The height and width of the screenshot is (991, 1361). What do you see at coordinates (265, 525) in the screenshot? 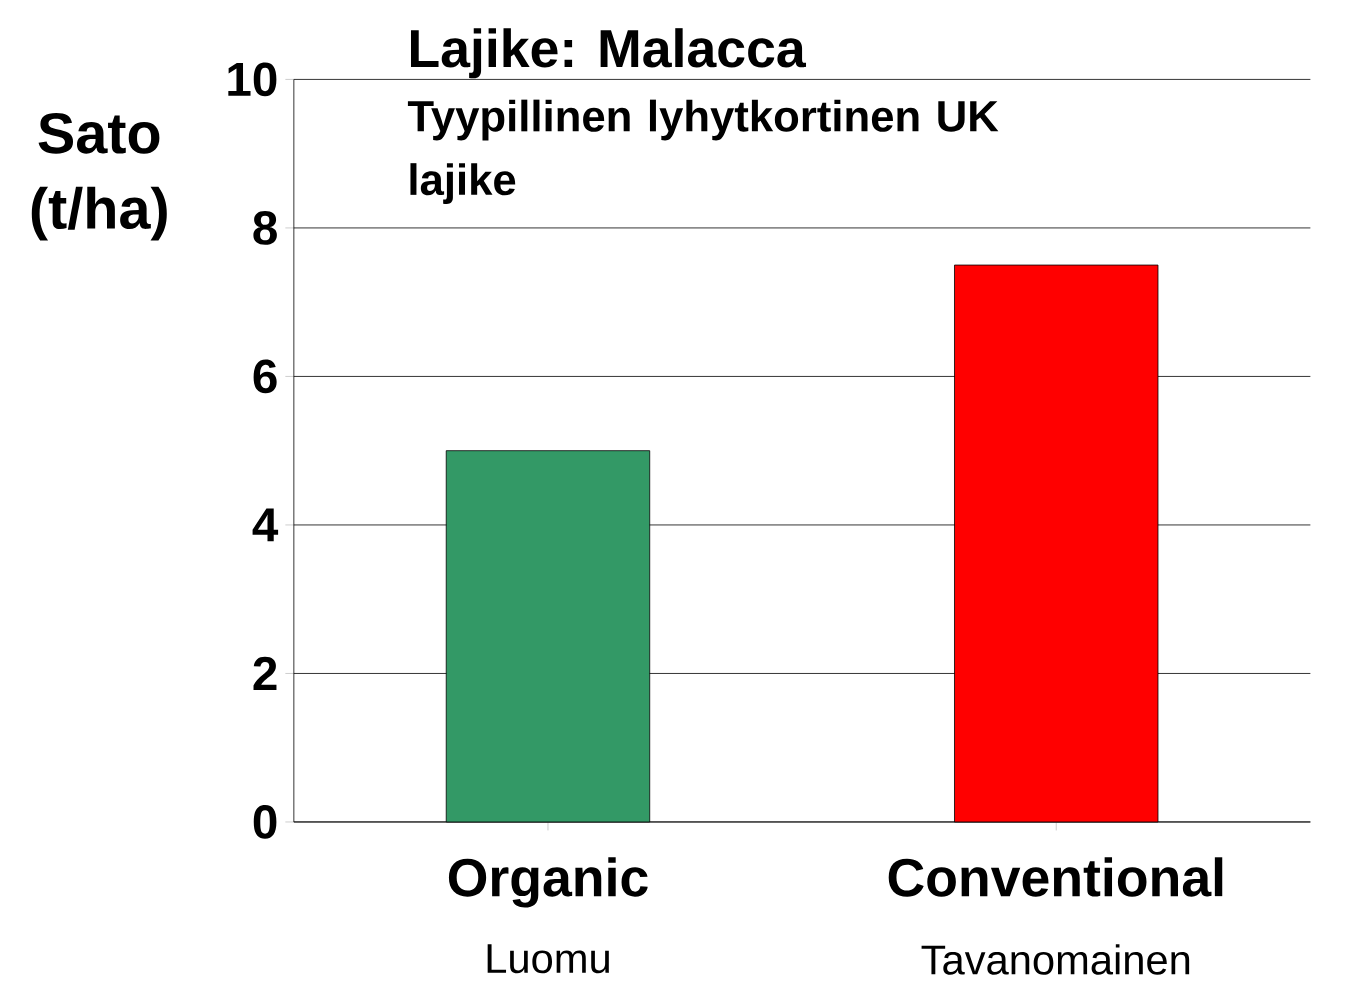
I see `y-tick-label: 4` at bounding box center [265, 525].